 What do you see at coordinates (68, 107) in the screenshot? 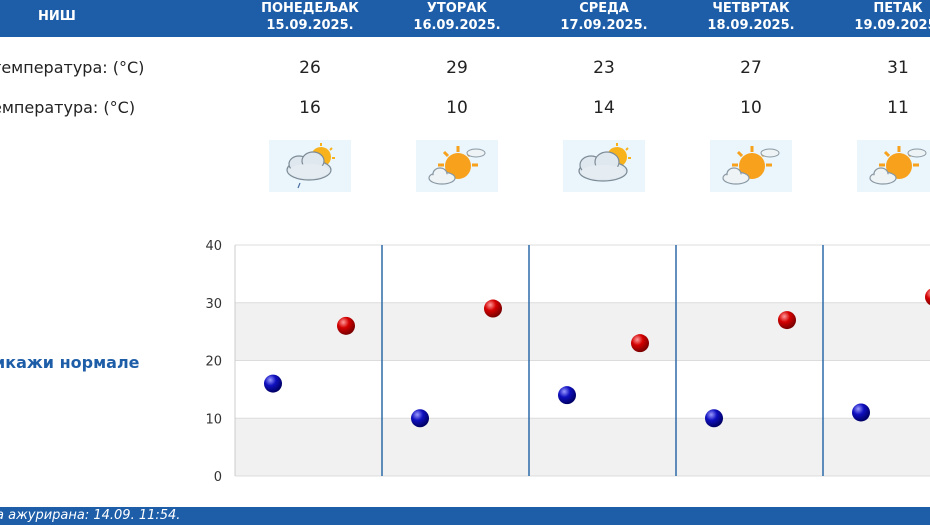
I see `min-temp-label: емпература: (°C)` at bounding box center [68, 107].